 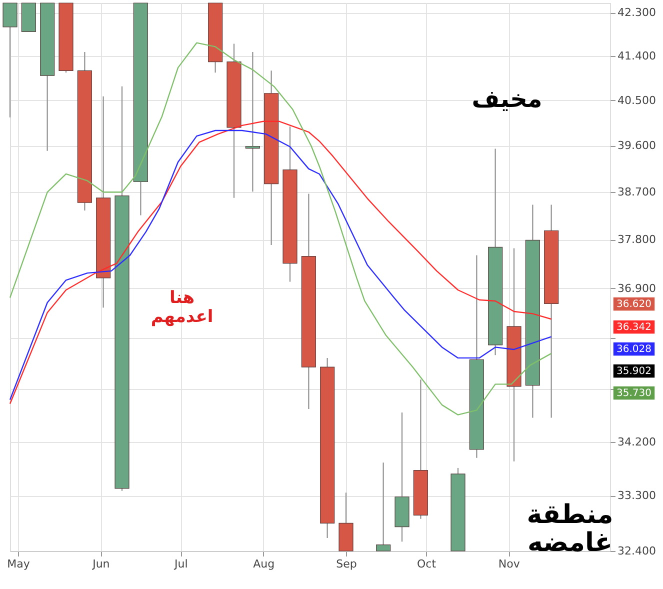 What do you see at coordinates (637, 145) in the screenshot?
I see `y-tick-label: 39.600` at bounding box center [637, 145].